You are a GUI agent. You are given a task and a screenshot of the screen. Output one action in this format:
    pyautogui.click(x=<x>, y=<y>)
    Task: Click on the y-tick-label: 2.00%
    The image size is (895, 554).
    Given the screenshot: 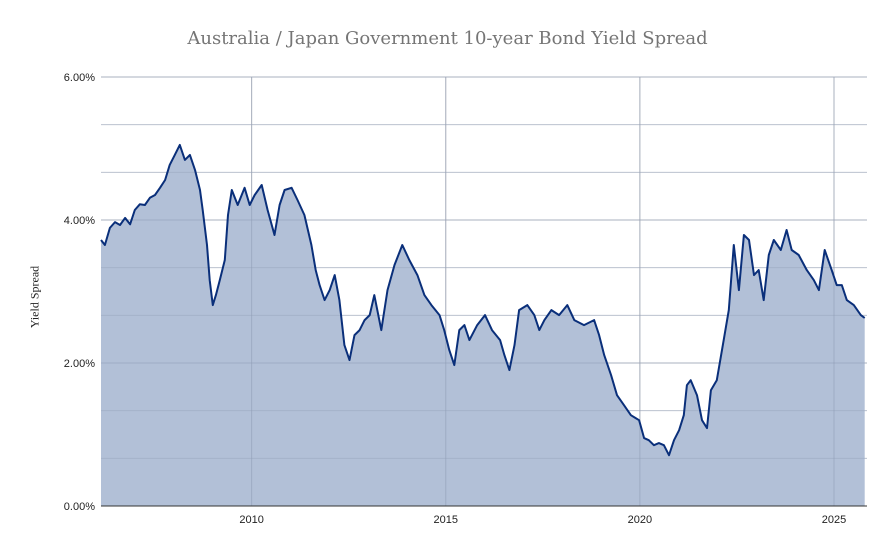 What is the action you would take?
    pyautogui.click(x=79, y=364)
    